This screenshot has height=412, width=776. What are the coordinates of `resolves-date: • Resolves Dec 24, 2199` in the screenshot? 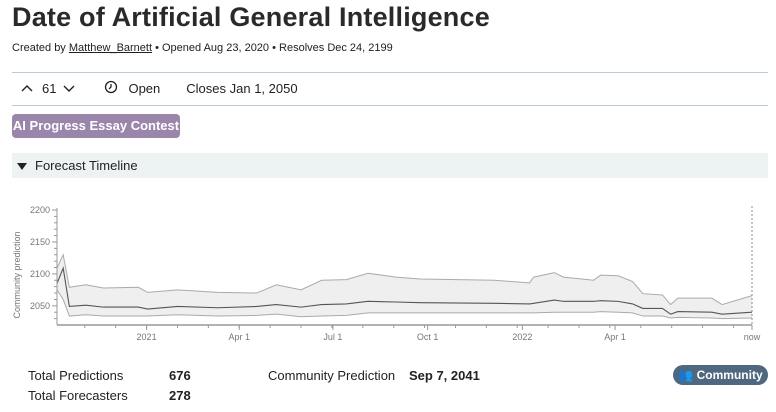 It's located at (332, 48).